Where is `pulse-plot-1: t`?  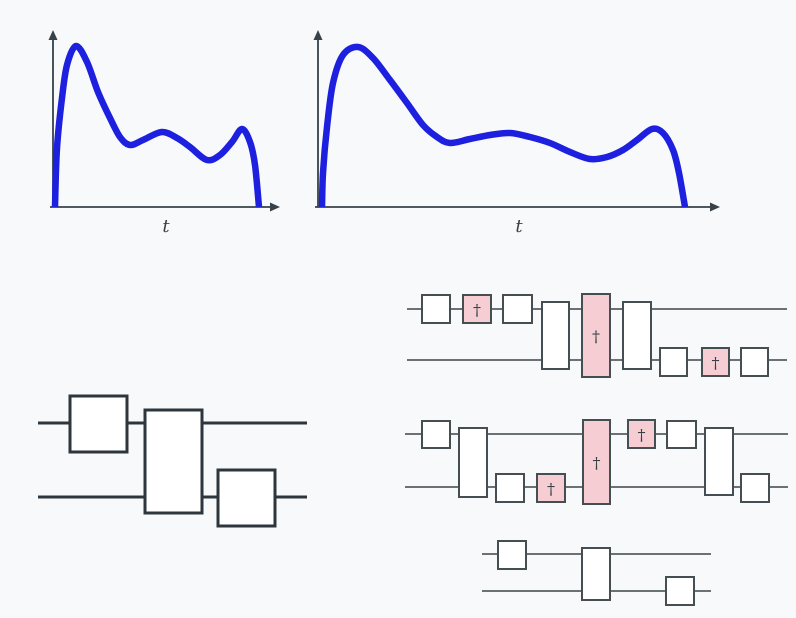
pulse-plot-1: t is located at coordinates (164, 133).